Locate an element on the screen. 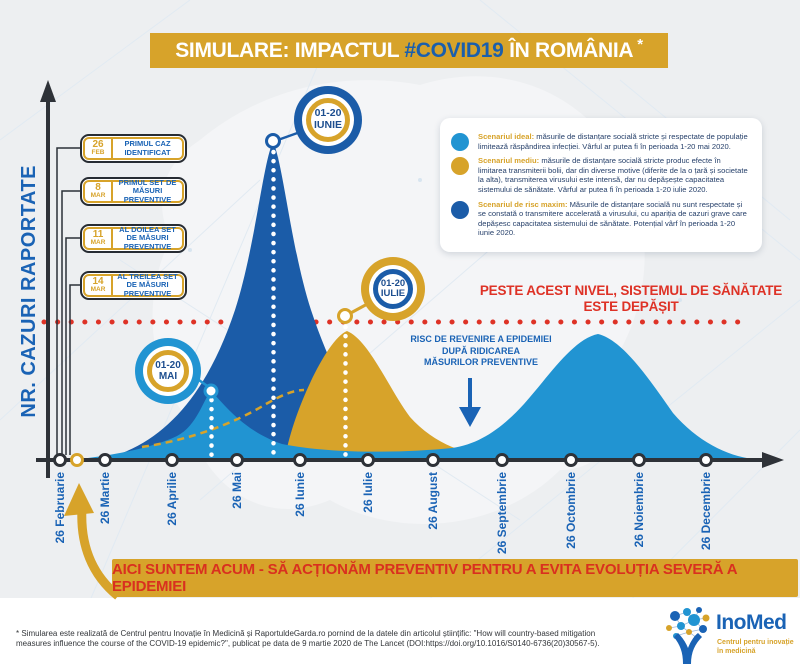 This screenshot has width=800, height=671. tick-26-mai is located at coordinates (237, 460).